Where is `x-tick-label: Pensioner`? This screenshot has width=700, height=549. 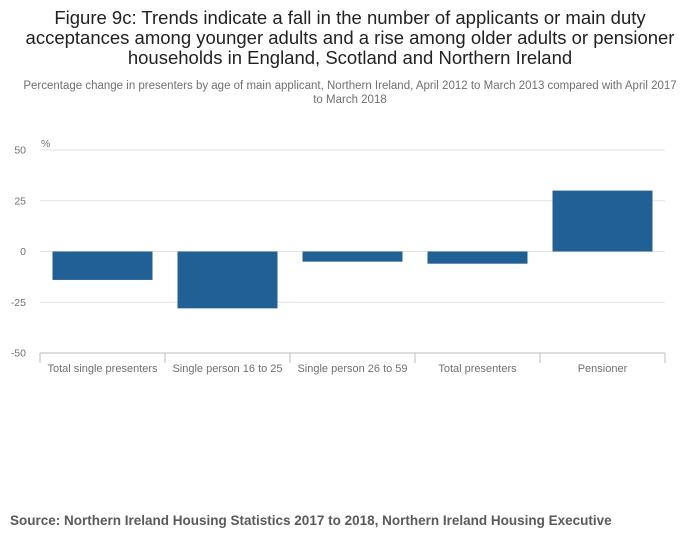
x-tick-label: Pensioner is located at coordinates (603, 369).